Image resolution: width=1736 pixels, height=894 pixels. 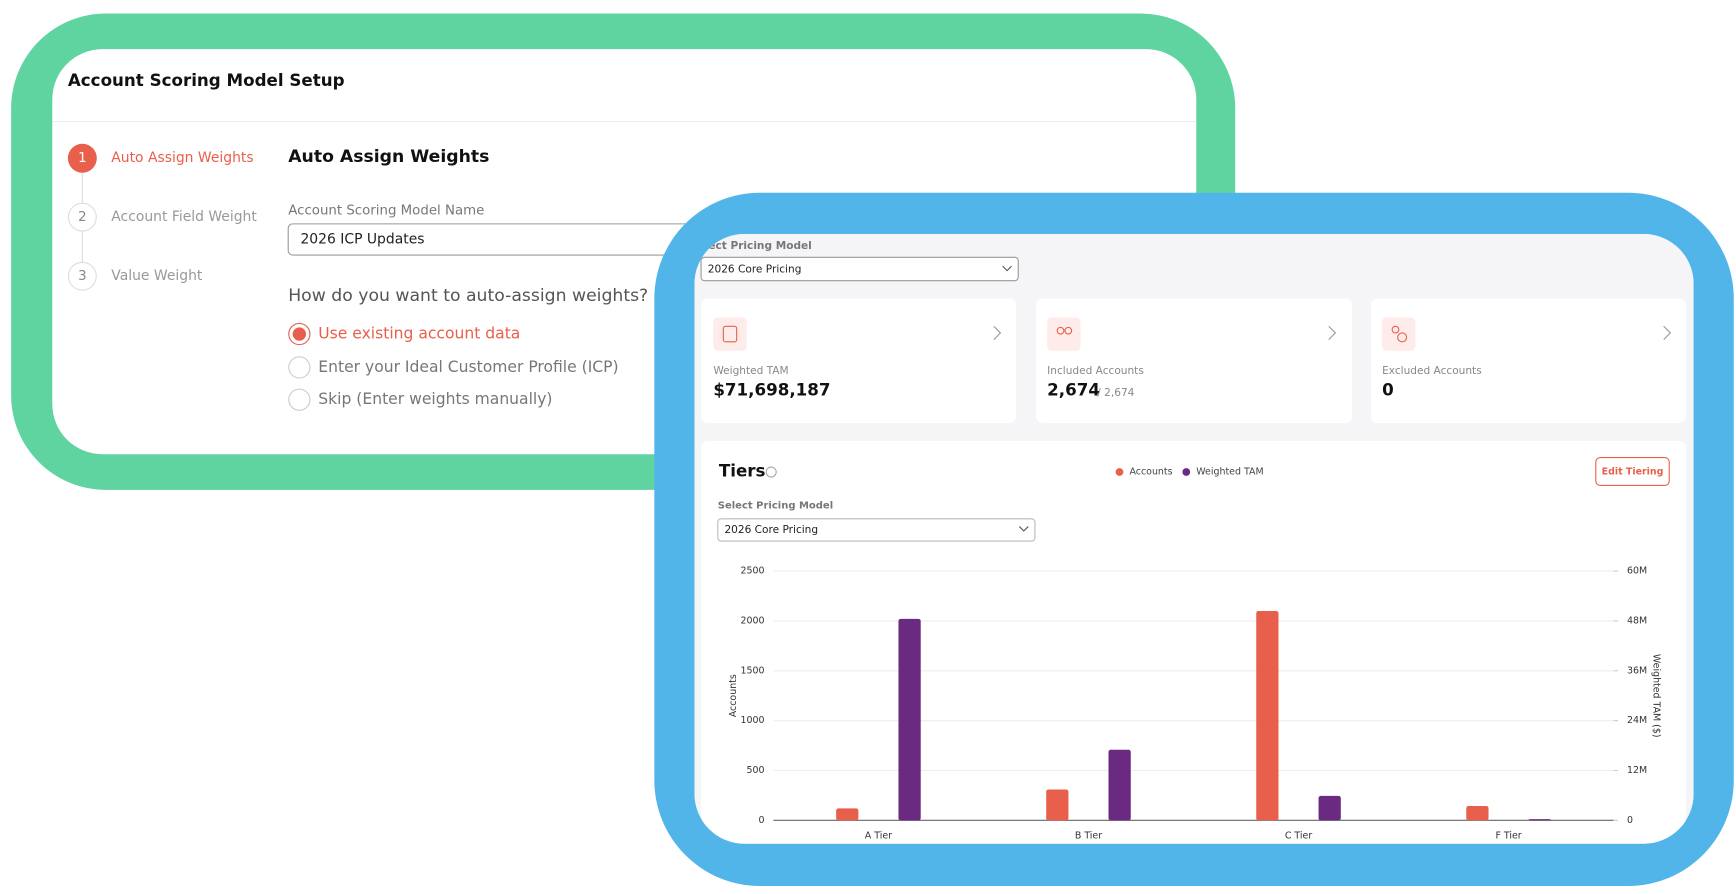 What do you see at coordinates (1637, 620) in the screenshot?
I see `y2-tick-label: 48M` at bounding box center [1637, 620].